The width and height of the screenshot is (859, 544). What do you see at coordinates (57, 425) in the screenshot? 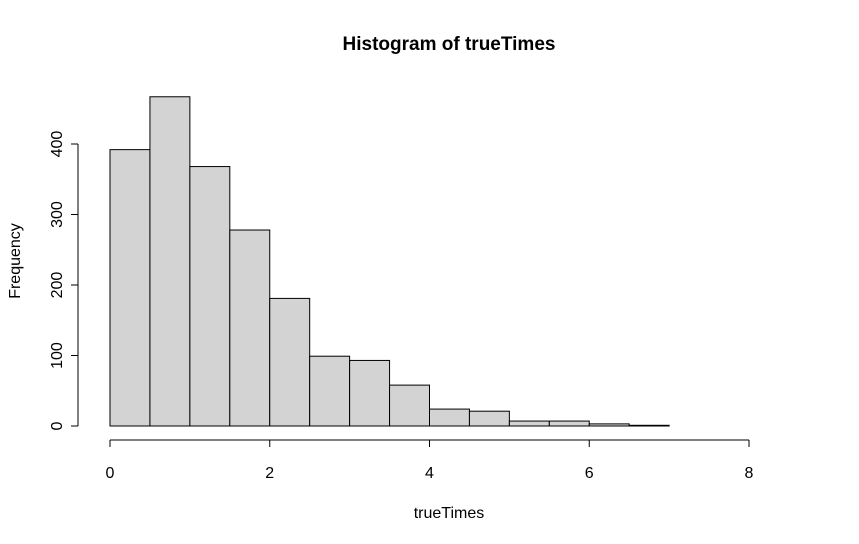
I see `y-tick-label: 0` at bounding box center [57, 425].